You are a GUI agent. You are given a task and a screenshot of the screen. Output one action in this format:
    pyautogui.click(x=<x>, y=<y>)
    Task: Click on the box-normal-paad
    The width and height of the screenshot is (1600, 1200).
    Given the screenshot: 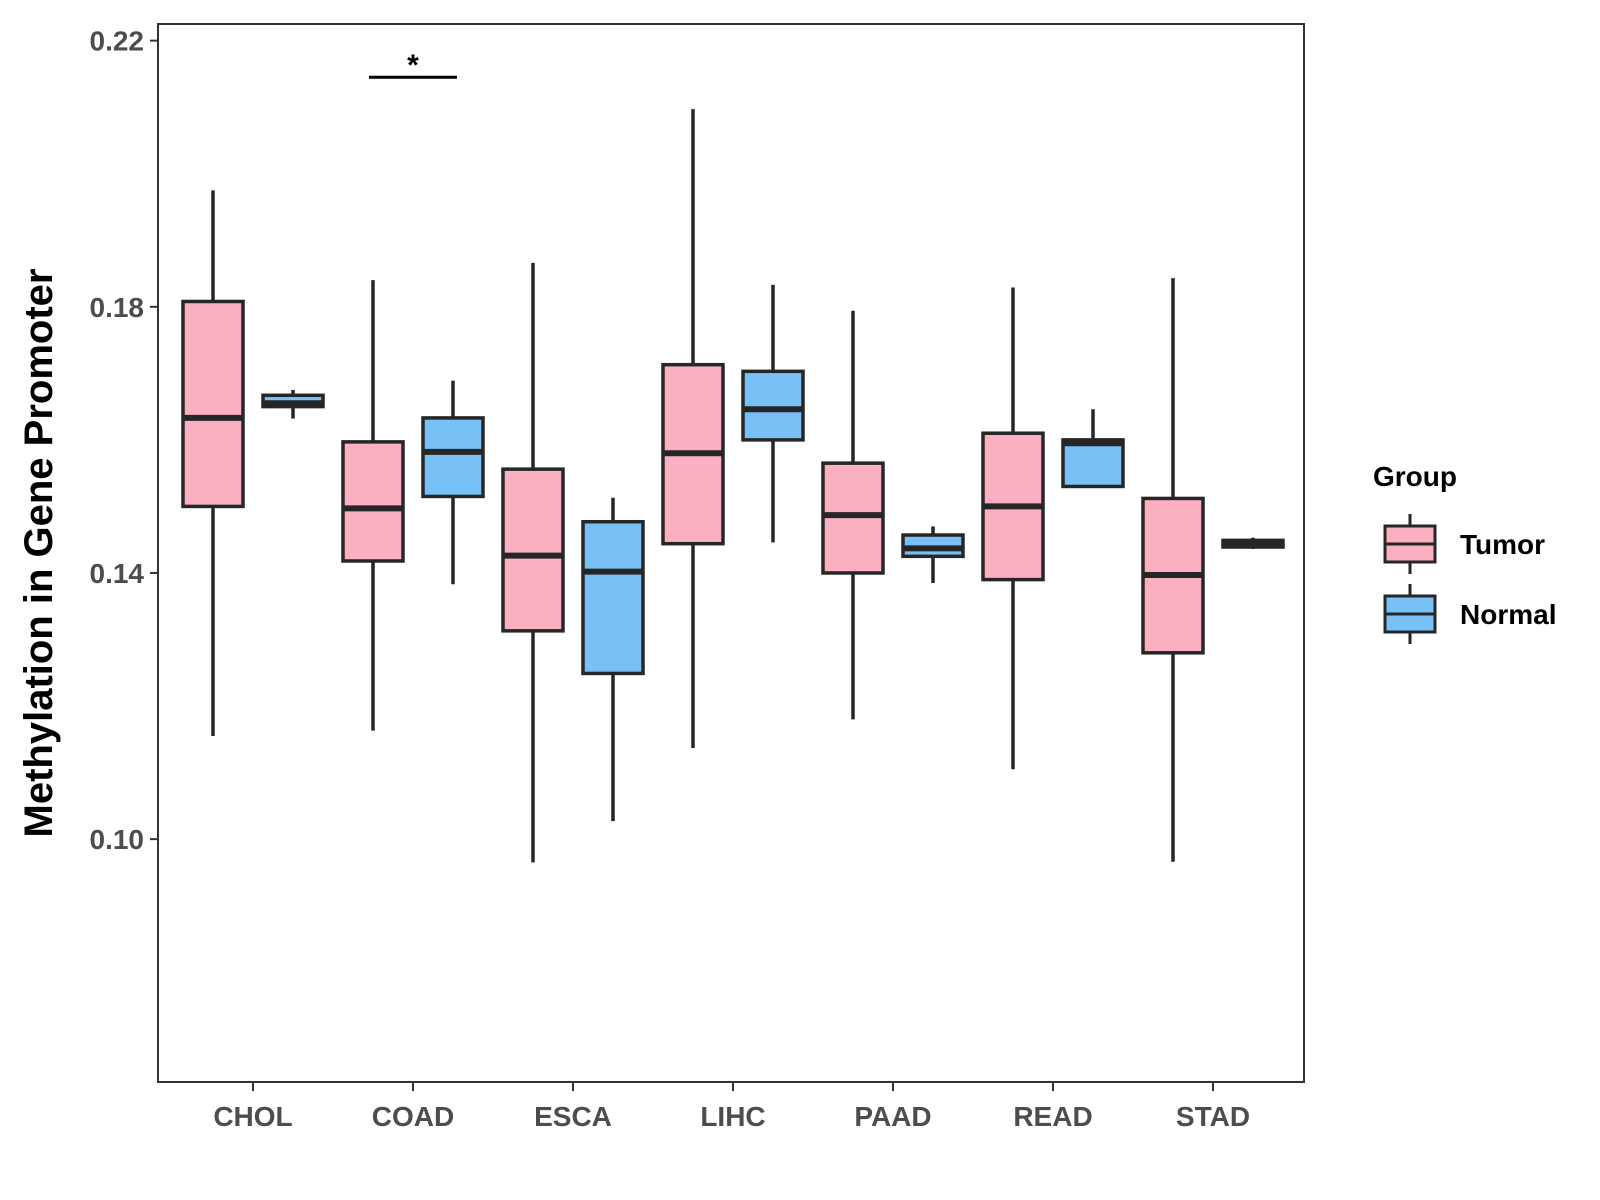 What is the action you would take?
    pyautogui.click(x=933, y=554)
    